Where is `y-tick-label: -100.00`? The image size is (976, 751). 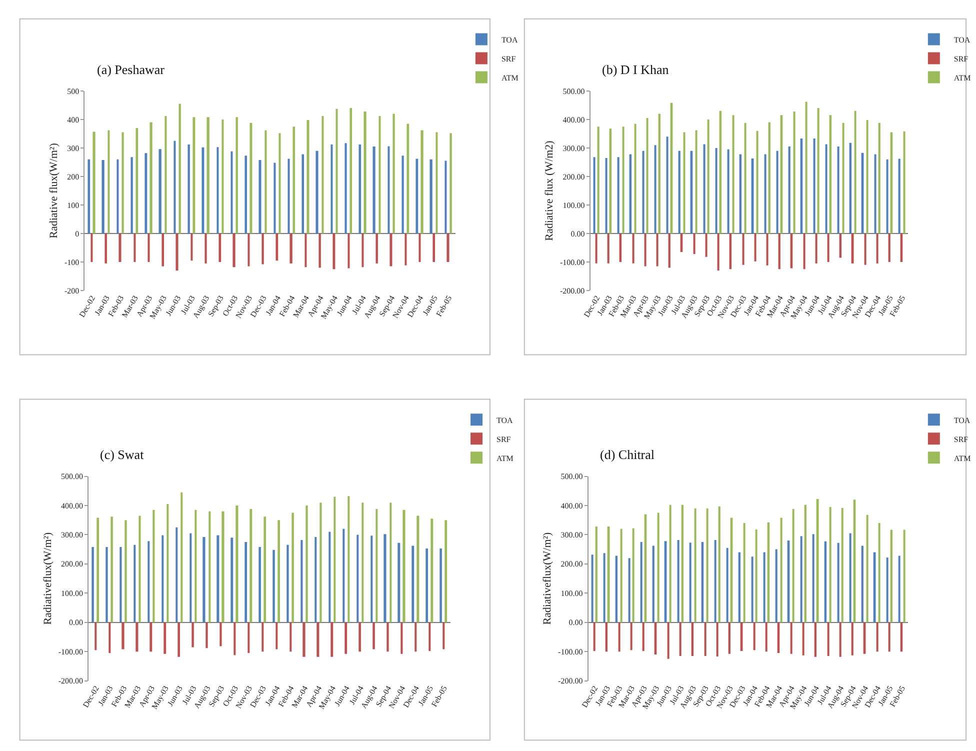
y-tick-label: -100.00 is located at coordinates (570, 651).